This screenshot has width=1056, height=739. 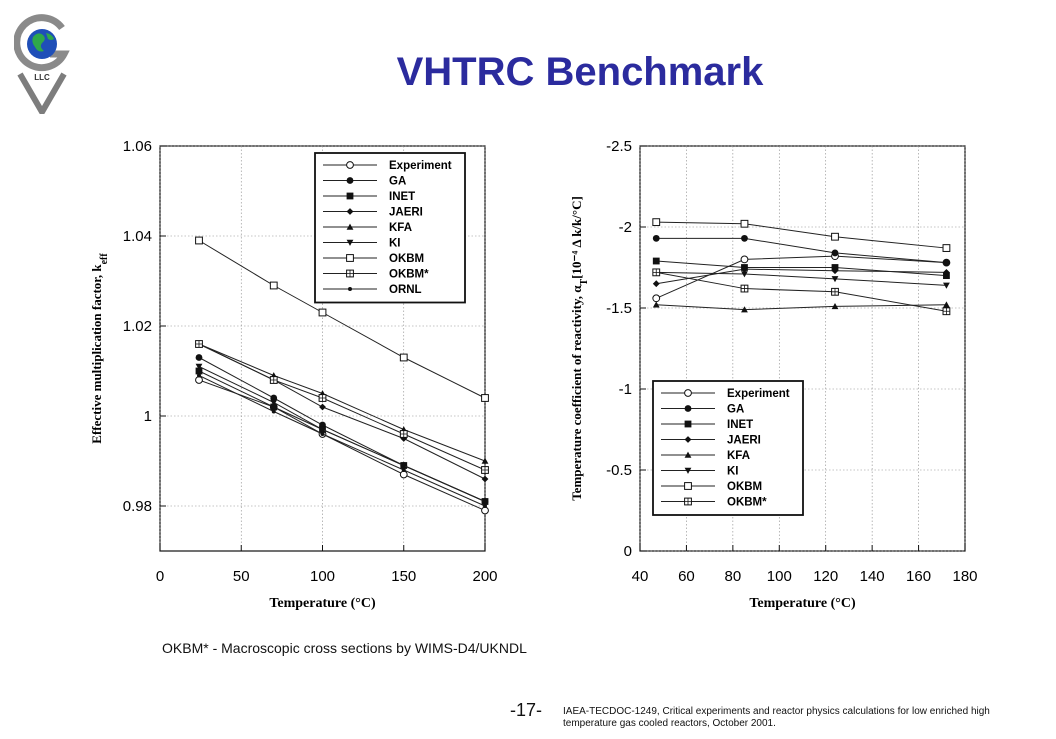 What do you see at coordinates (580, 72) in the screenshot?
I see `slide-title: VHTRC Benchmark` at bounding box center [580, 72].